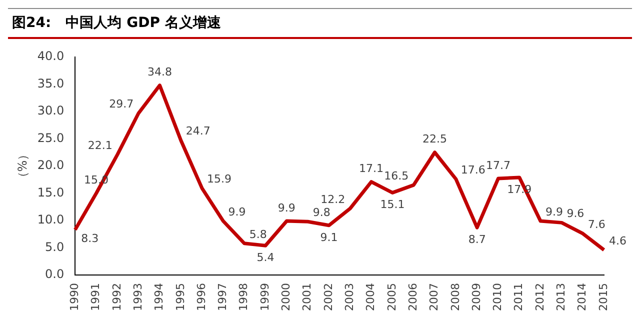 The height and width of the screenshot is (325, 640). What do you see at coordinates (159, 72) in the screenshot?
I see `data-label: 34.8` at bounding box center [159, 72].